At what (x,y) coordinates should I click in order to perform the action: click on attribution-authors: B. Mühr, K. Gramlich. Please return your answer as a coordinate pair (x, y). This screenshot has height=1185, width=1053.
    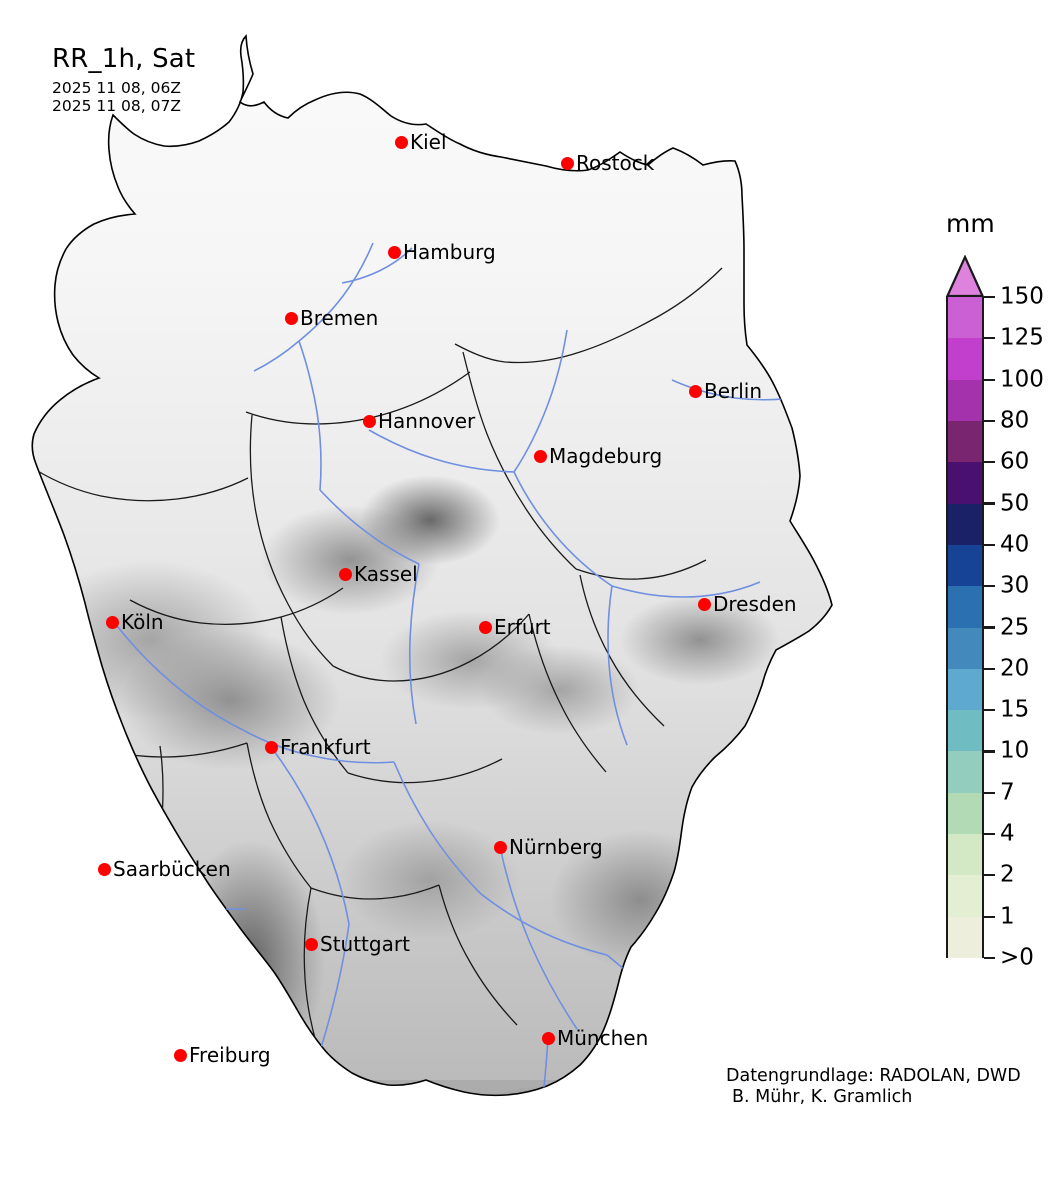
    Looking at the image, I should click on (822, 1097).